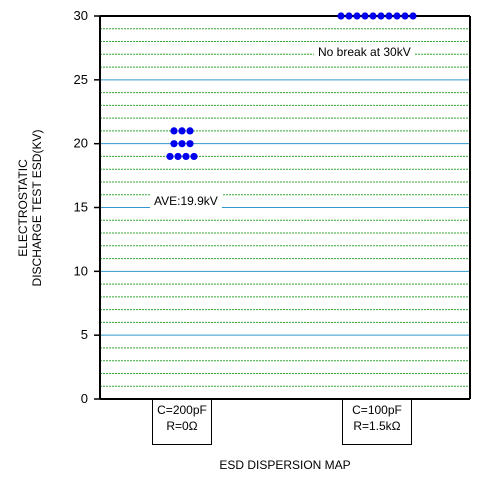  Describe the element at coordinates (182, 426) in the screenshot. I see `category-1-line2: R=0Ω` at that location.